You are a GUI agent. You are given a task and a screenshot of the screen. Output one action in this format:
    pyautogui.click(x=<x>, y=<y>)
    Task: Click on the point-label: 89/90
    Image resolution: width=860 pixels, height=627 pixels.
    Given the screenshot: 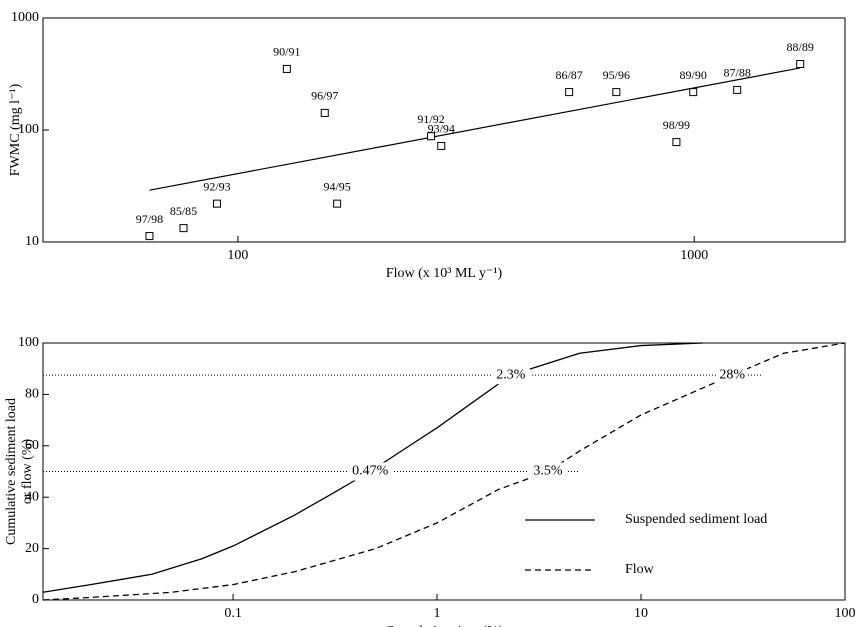 What is the action you would take?
    pyautogui.click(x=693, y=75)
    